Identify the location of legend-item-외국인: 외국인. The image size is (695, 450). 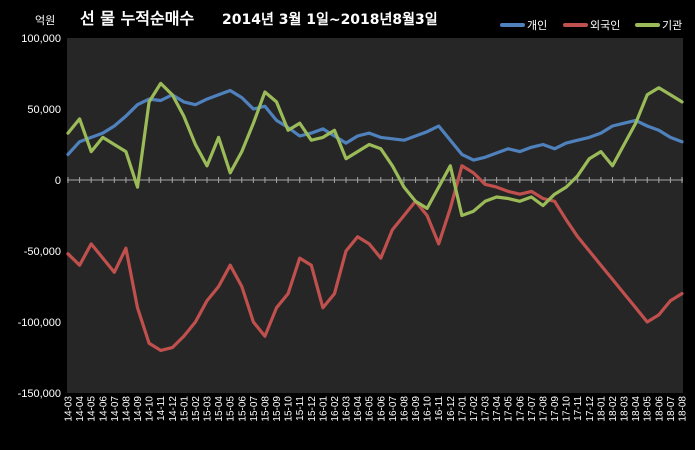
(591, 25).